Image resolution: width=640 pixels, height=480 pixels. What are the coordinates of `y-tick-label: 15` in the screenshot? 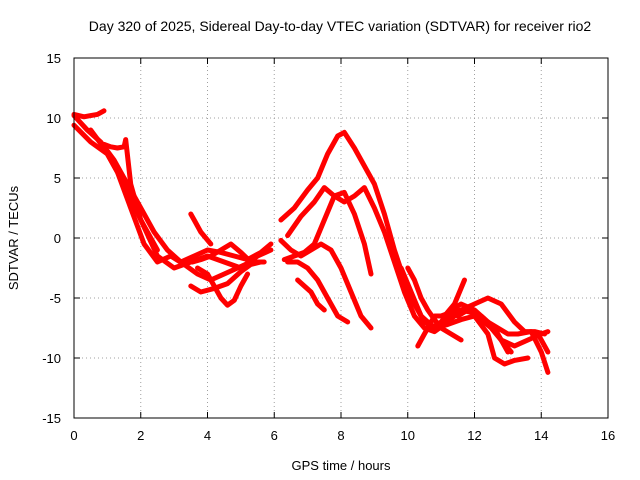 It's located at (54, 58).